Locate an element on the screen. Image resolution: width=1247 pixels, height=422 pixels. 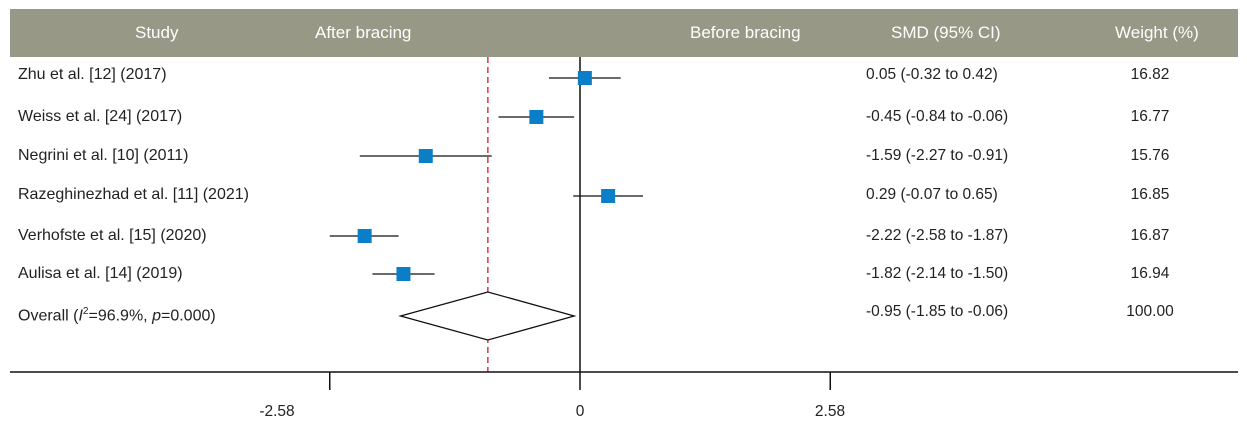
study-label-razeghinezhad: Razeghinezhad et al. [11] (2021) is located at coordinates (133, 195).